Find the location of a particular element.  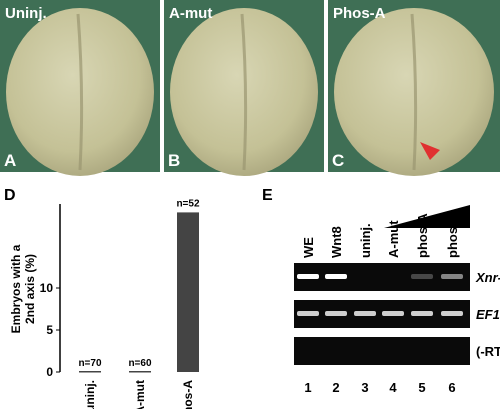

bar-annotation: n=60 is located at coordinates (140, 363).